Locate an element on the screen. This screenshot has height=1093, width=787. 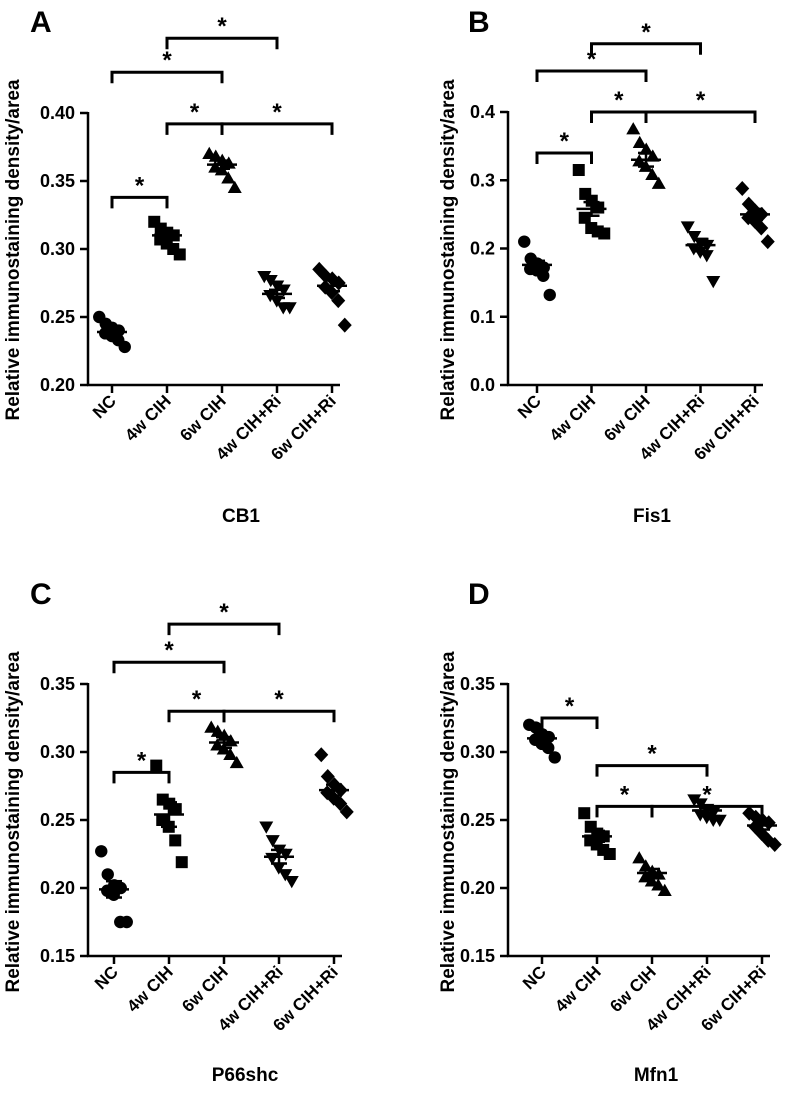
panel-letter: D is located at coordinates (479, 594).